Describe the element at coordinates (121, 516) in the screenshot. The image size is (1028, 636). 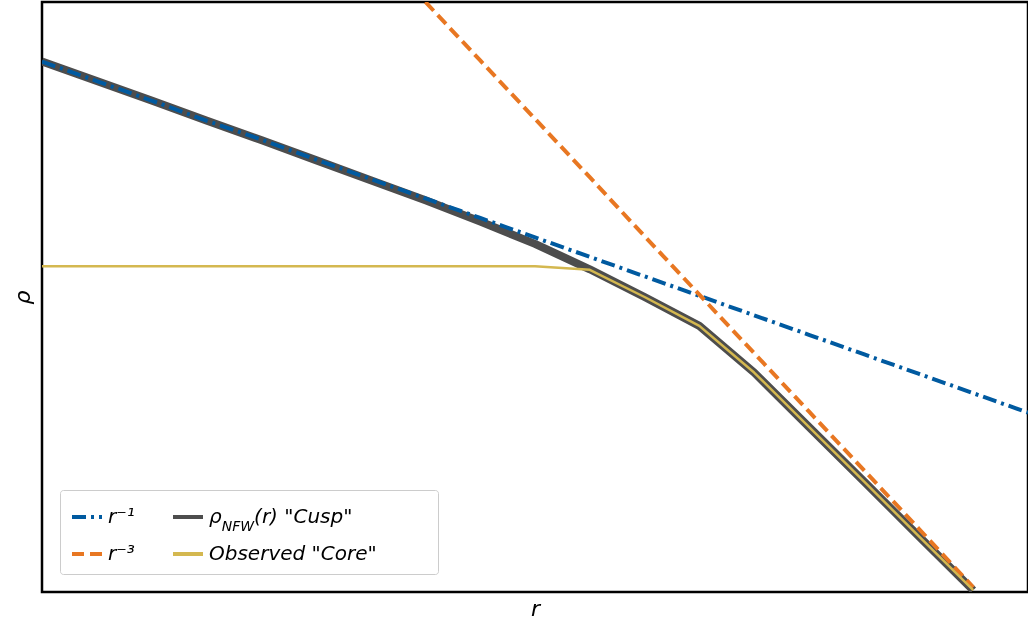
I see `legend-label: r⁻¹` at that location.